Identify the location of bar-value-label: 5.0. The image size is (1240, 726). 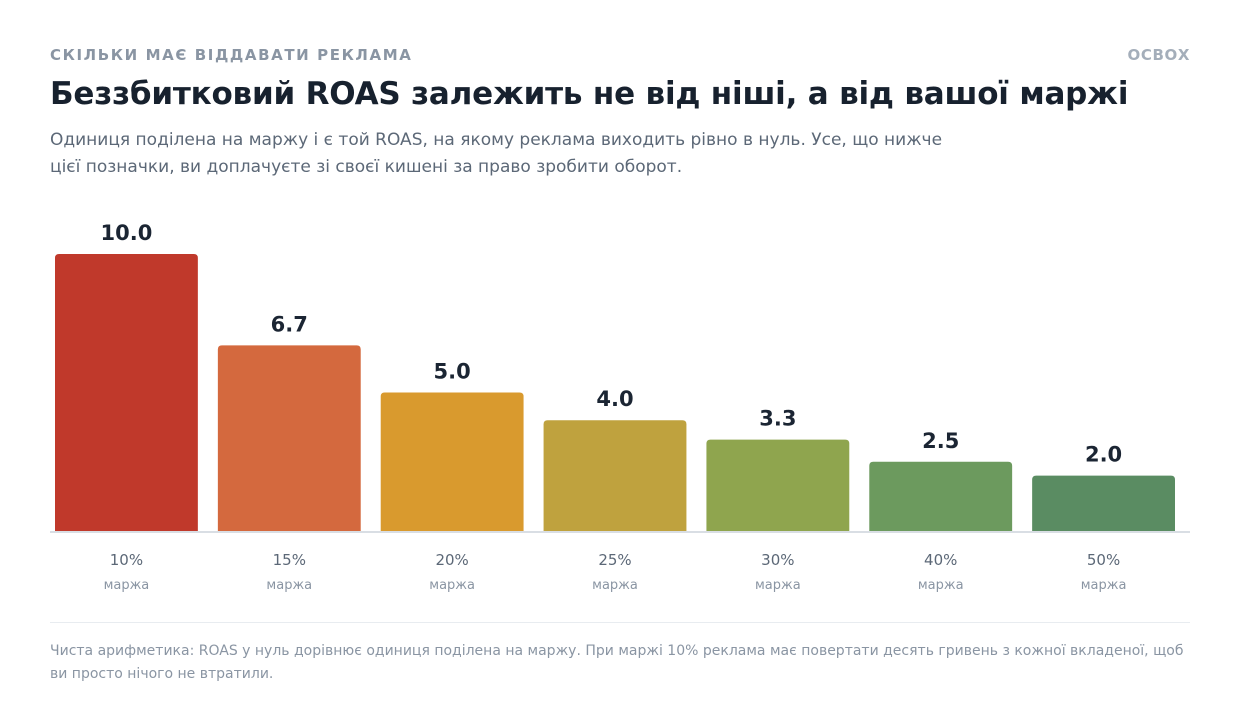
(452, 372).